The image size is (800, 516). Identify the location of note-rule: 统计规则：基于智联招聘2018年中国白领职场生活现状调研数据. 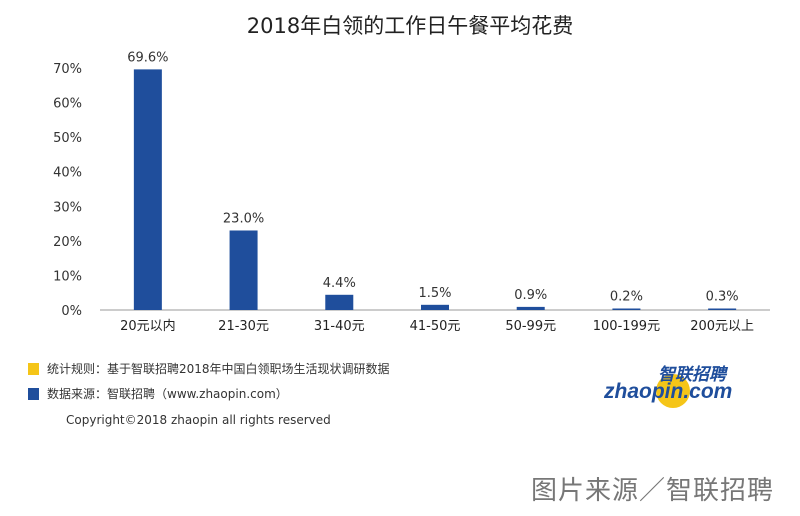
(209, 368).